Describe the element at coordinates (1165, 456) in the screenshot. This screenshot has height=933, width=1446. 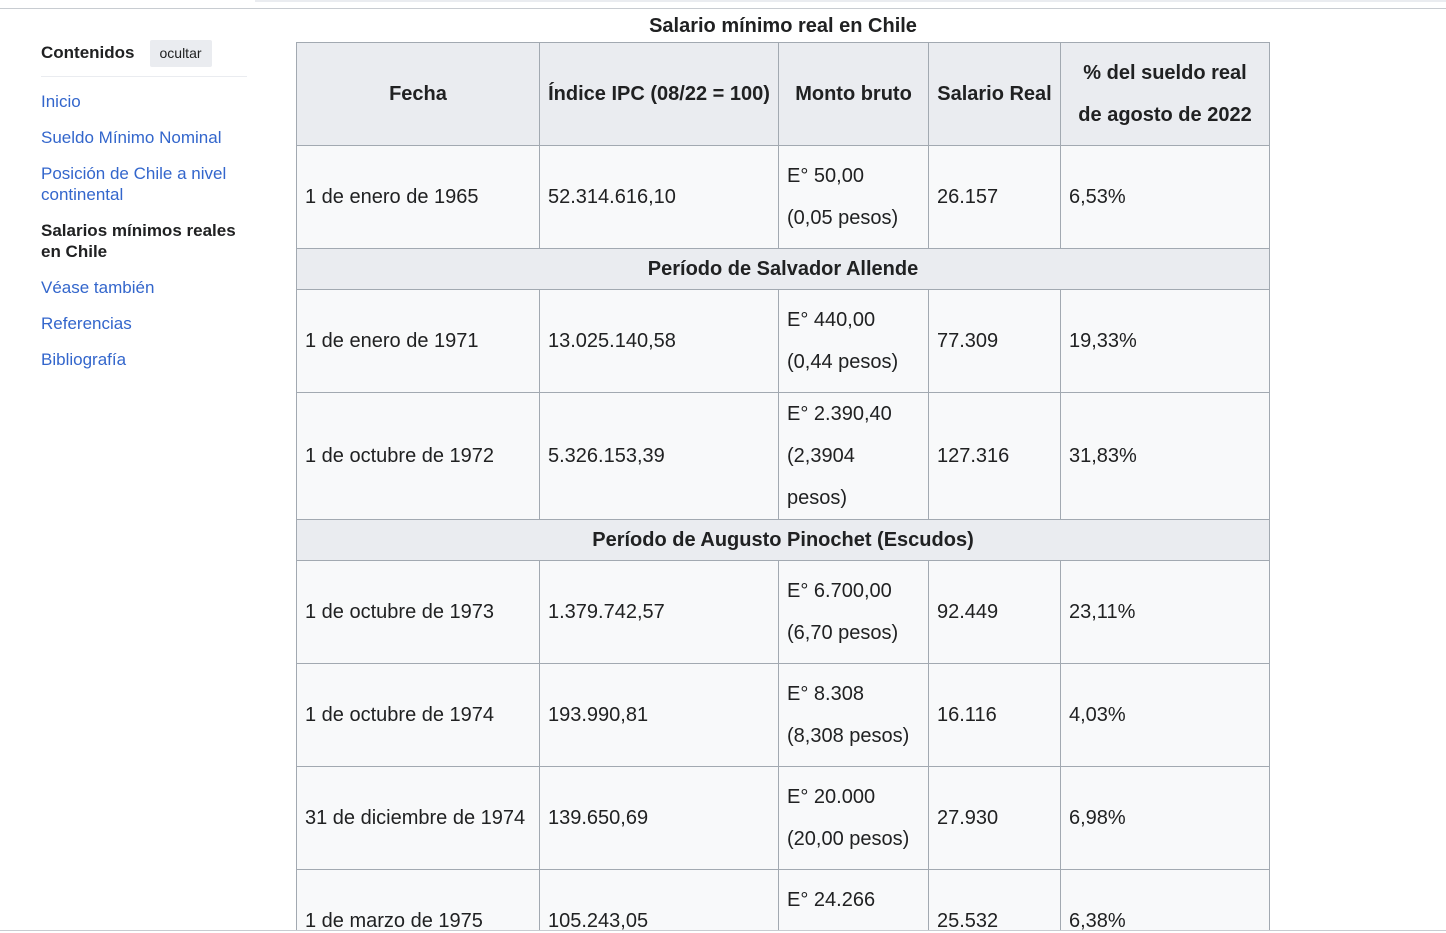
I see `cell-porcentaje: 31,83%` at that location.